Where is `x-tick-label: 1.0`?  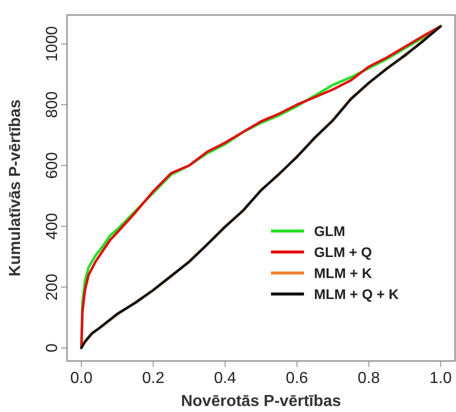 x-tick-label: 1.0 is located at coordinates (441, 378).